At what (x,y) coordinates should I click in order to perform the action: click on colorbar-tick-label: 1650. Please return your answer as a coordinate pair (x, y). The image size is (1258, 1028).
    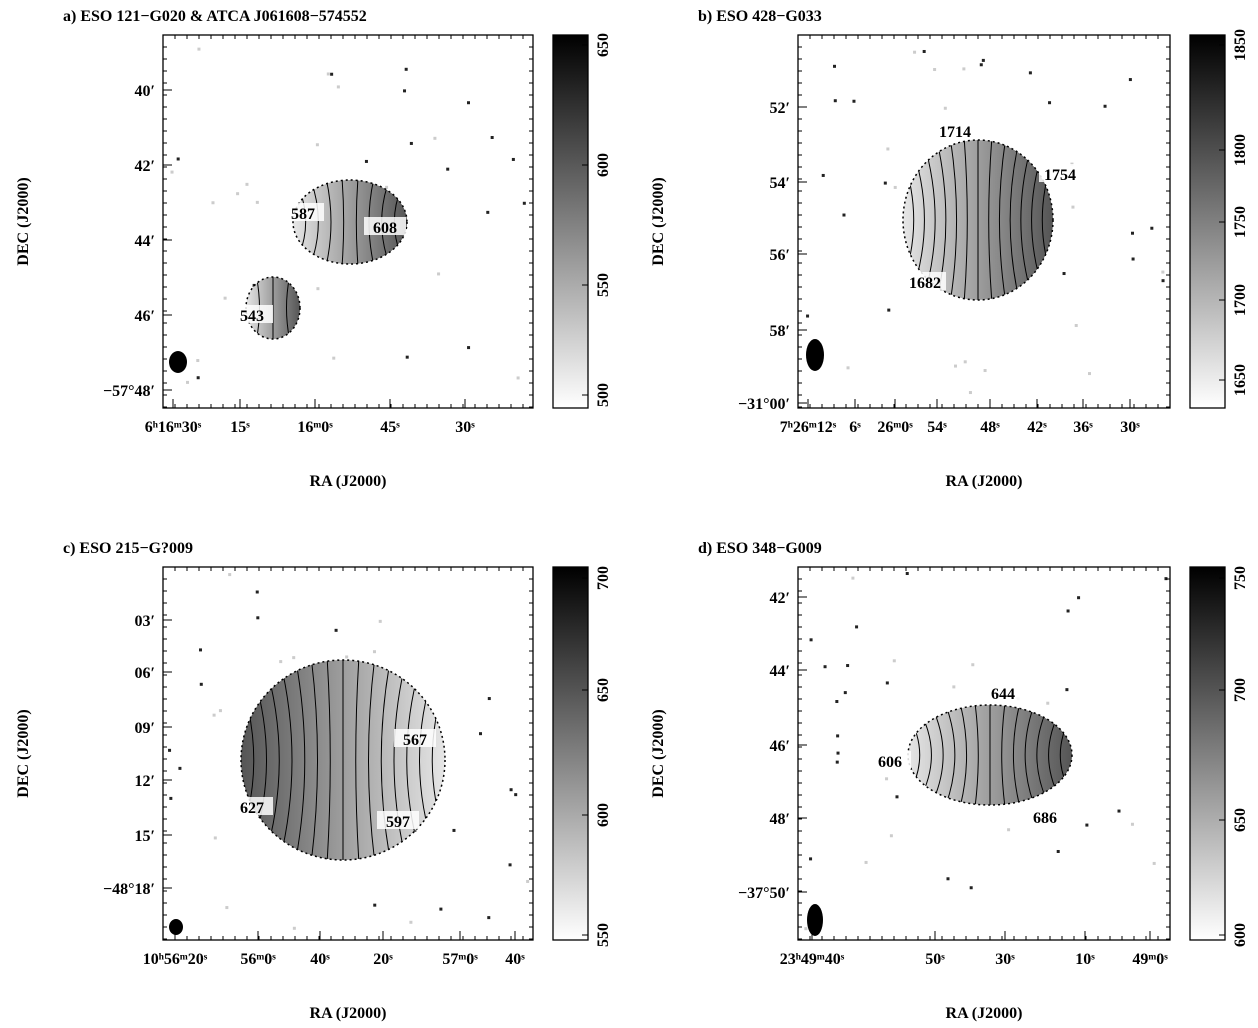
    Looking at the image, I should click on (1240, 380).